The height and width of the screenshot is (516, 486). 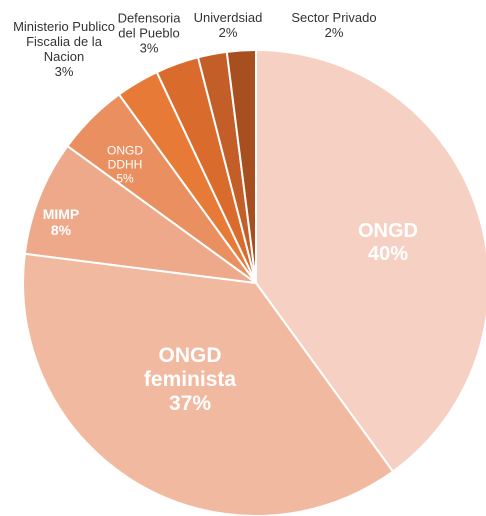 What do you see at coordinates (190, 404) in the screenshot?
I see `value-label: 37%` at bounding box center [190, 404].